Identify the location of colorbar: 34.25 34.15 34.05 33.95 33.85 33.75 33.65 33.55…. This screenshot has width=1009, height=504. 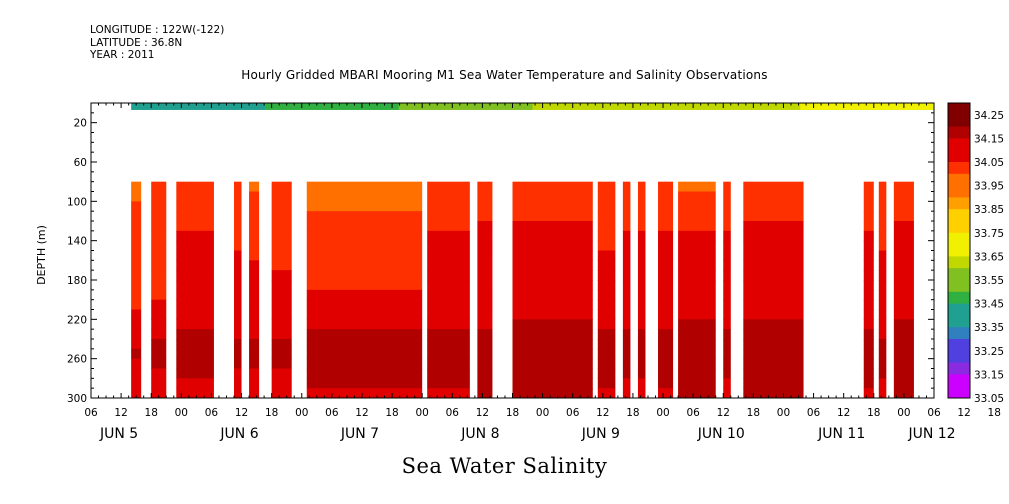
(975, 253).